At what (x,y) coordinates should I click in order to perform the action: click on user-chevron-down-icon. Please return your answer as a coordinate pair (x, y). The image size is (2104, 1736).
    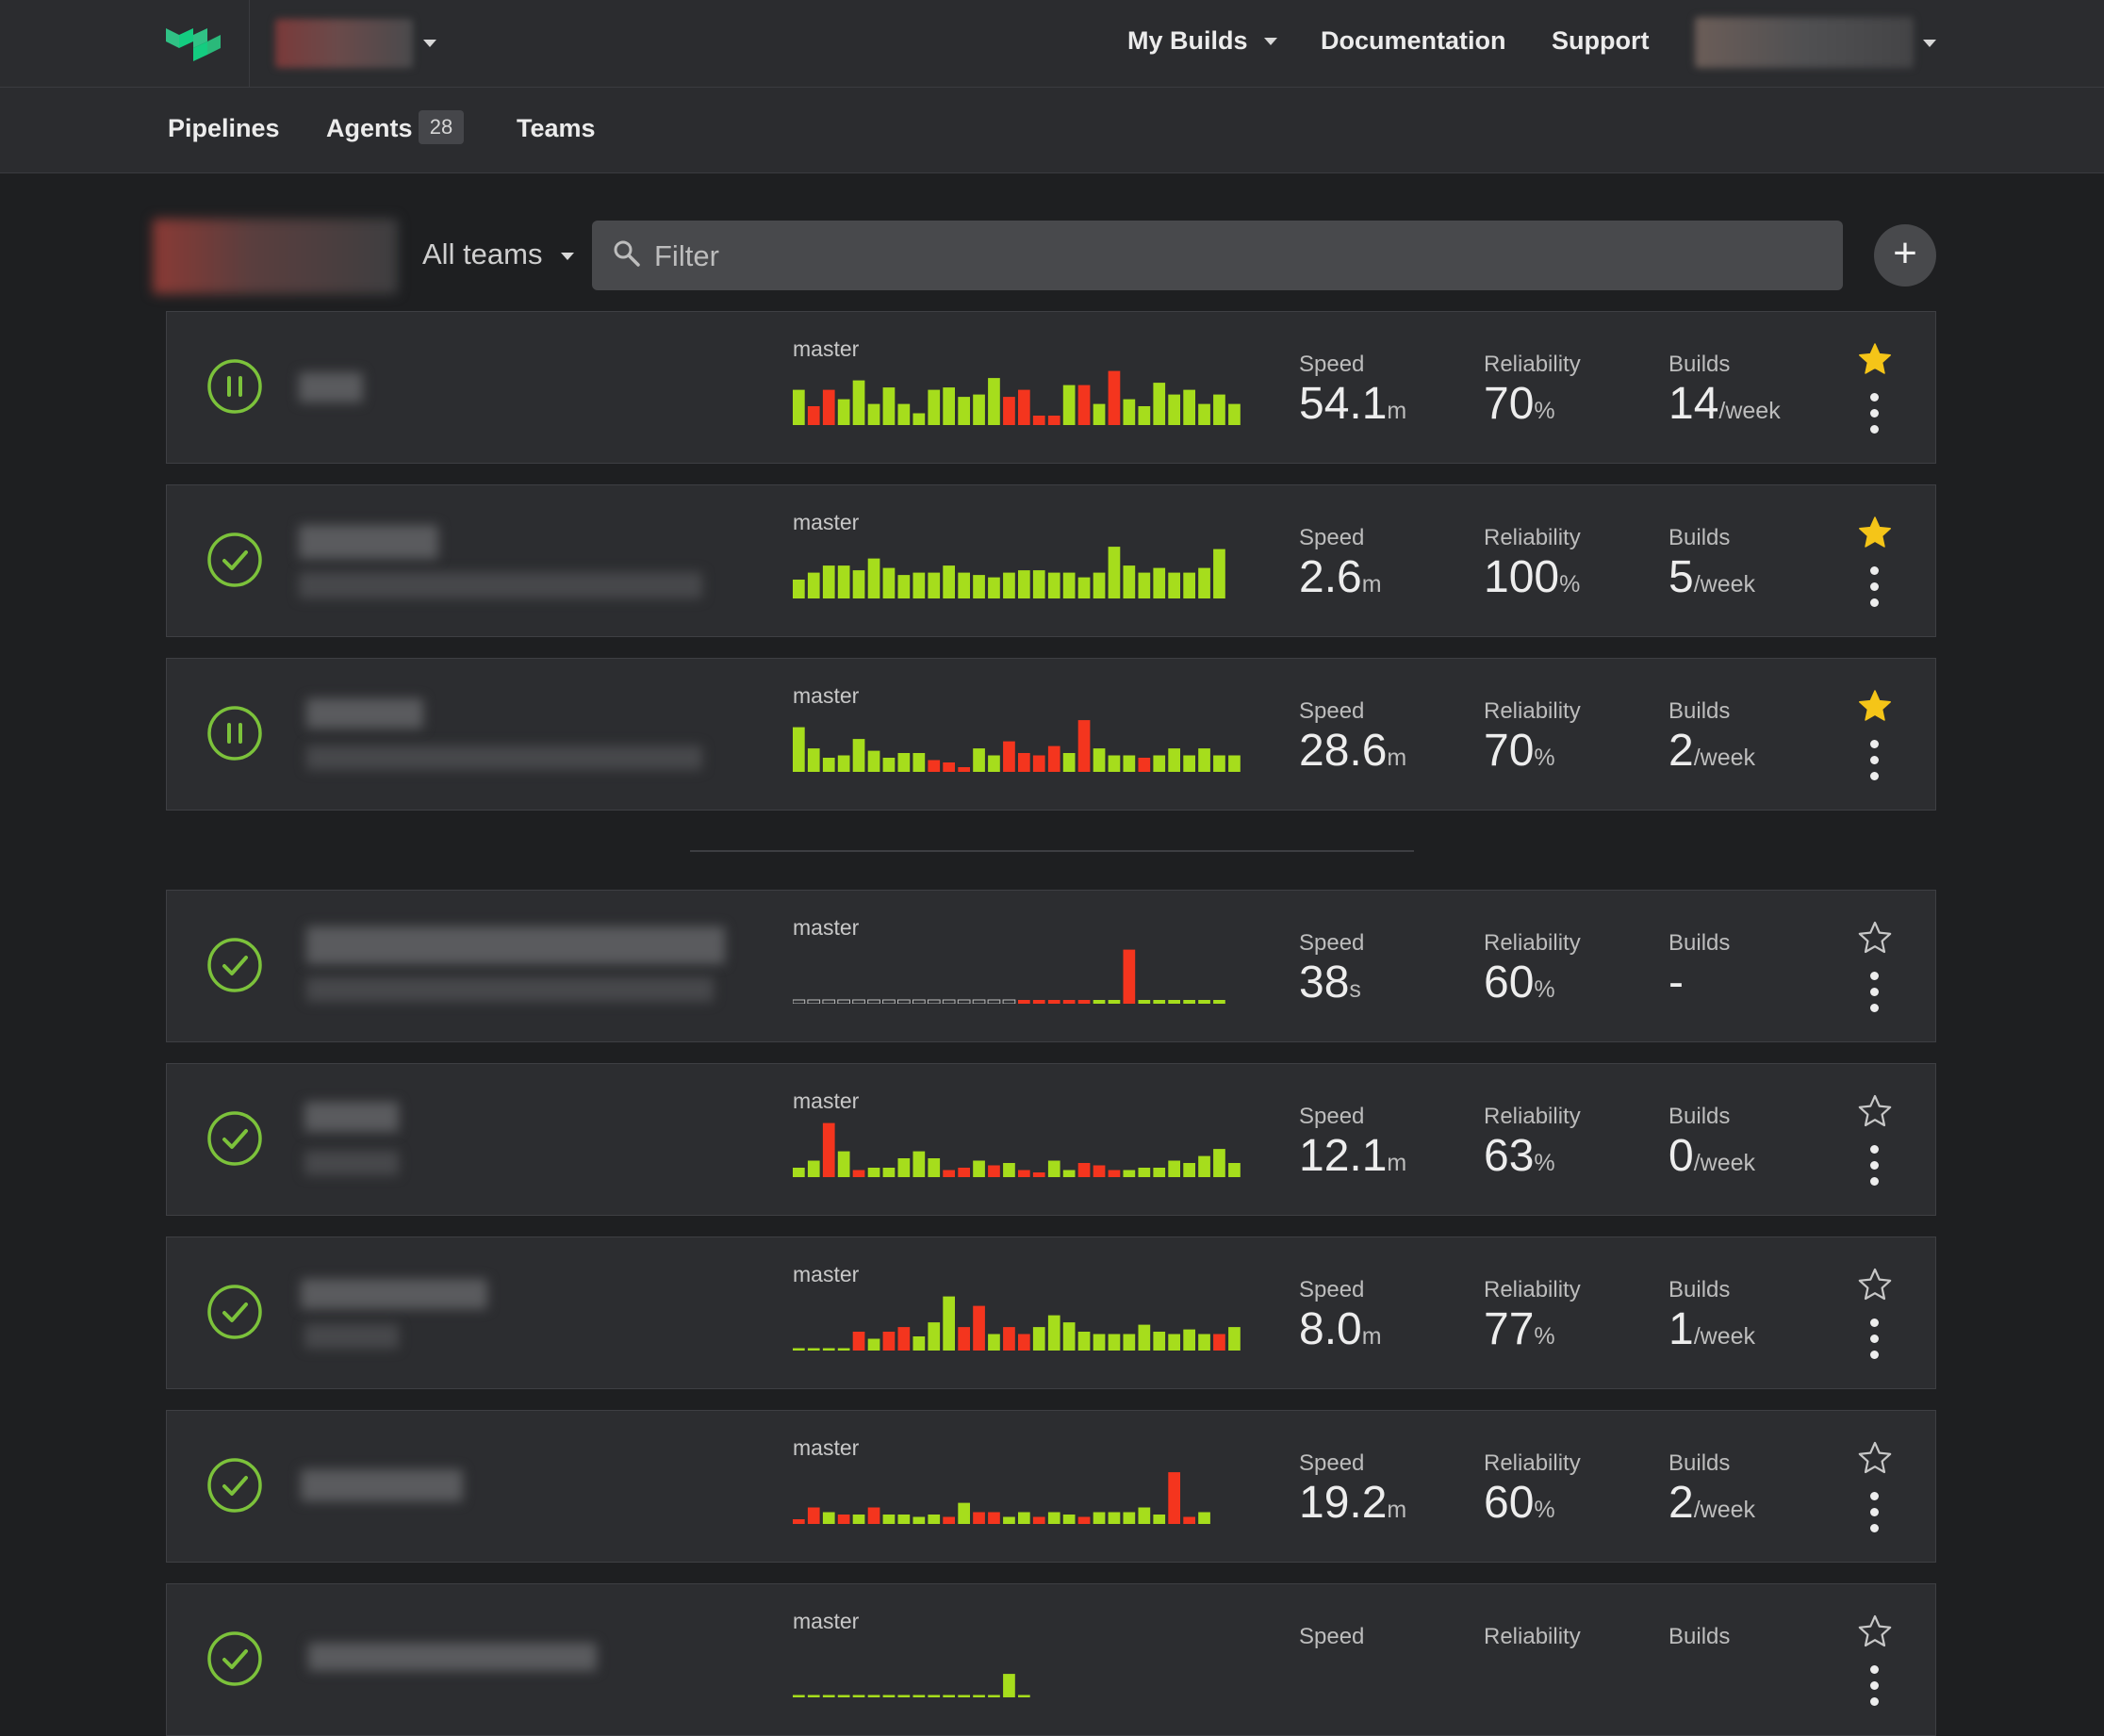
    Looking at the image, I should click on (1930, 43).